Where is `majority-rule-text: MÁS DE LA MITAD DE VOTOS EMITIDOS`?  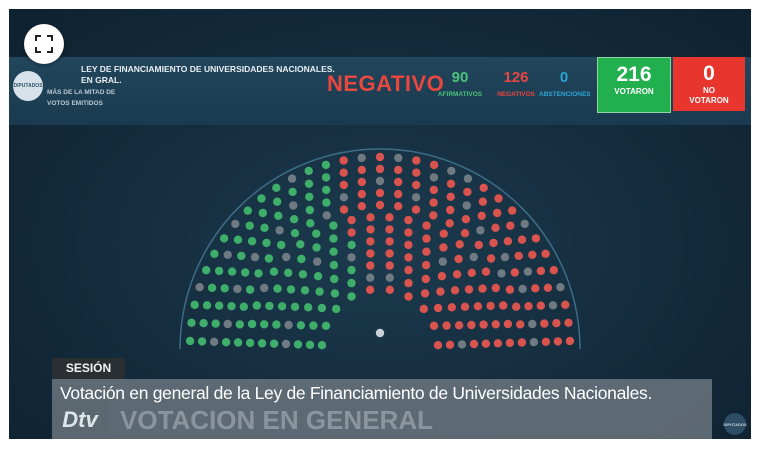 majority-rule-text: MÁS DE LA MITAD DE VOTOS EMITIDOS is located at coordinates (81, 98).